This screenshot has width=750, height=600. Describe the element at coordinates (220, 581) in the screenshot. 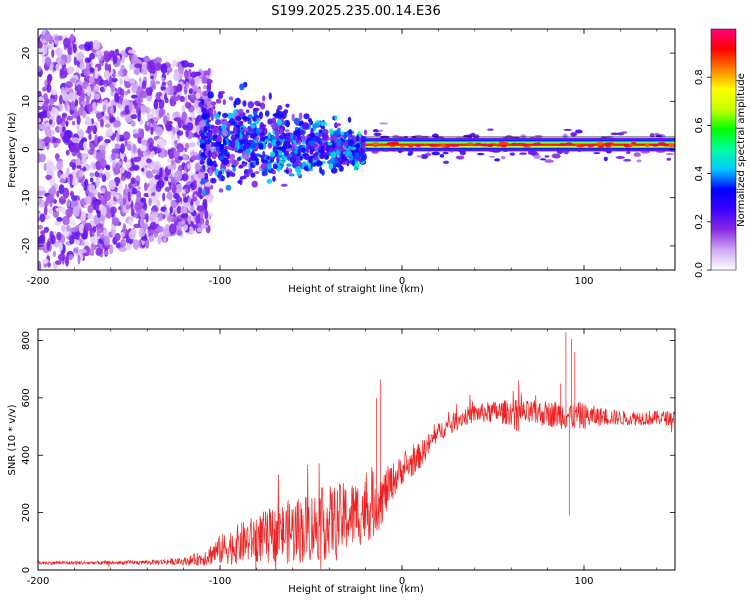

I see `x-tick-label: -100` at that location.